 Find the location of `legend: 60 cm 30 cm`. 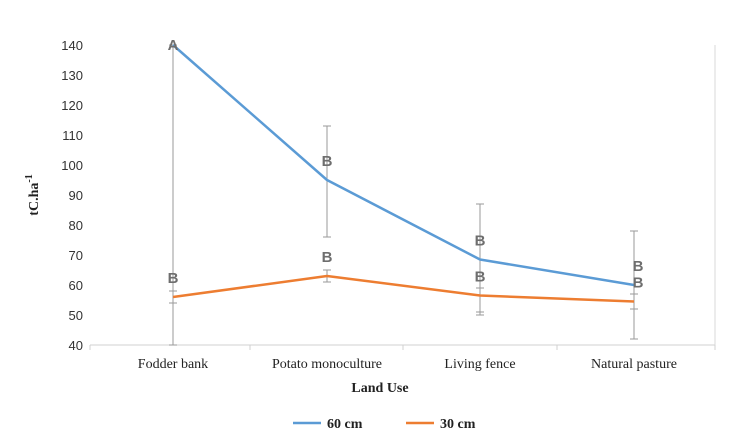

legend: 60 cm 30 cm is located at coordinates (384, 424).